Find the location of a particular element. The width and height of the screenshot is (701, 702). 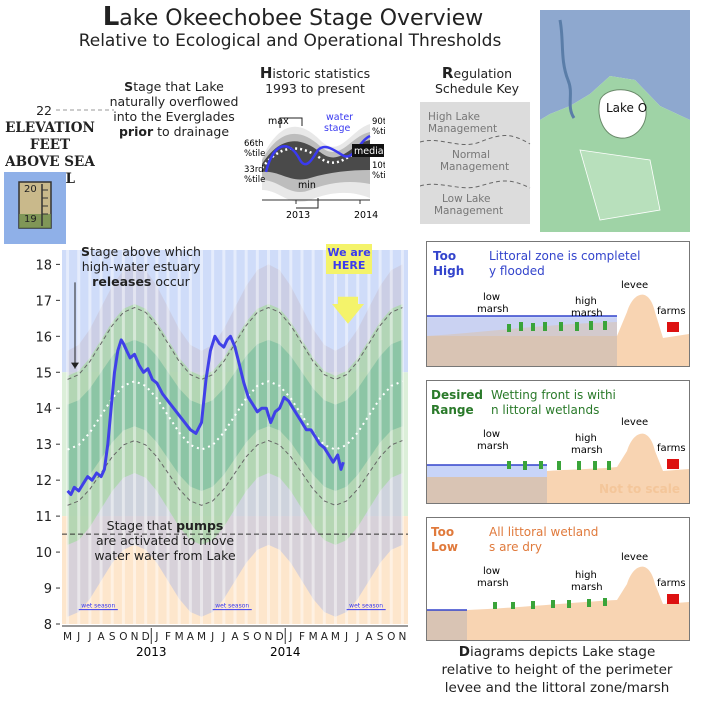

panel-too-high-levee: levee is located at coordinates (634, 285).